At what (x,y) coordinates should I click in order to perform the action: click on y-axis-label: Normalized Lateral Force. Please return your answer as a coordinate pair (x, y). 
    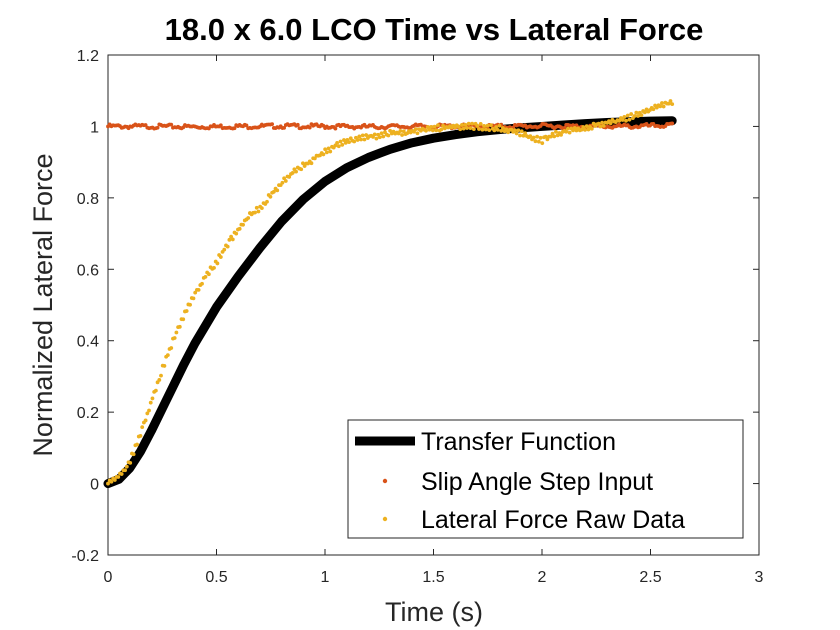
    Looking at the image, I should click on (43, 304).